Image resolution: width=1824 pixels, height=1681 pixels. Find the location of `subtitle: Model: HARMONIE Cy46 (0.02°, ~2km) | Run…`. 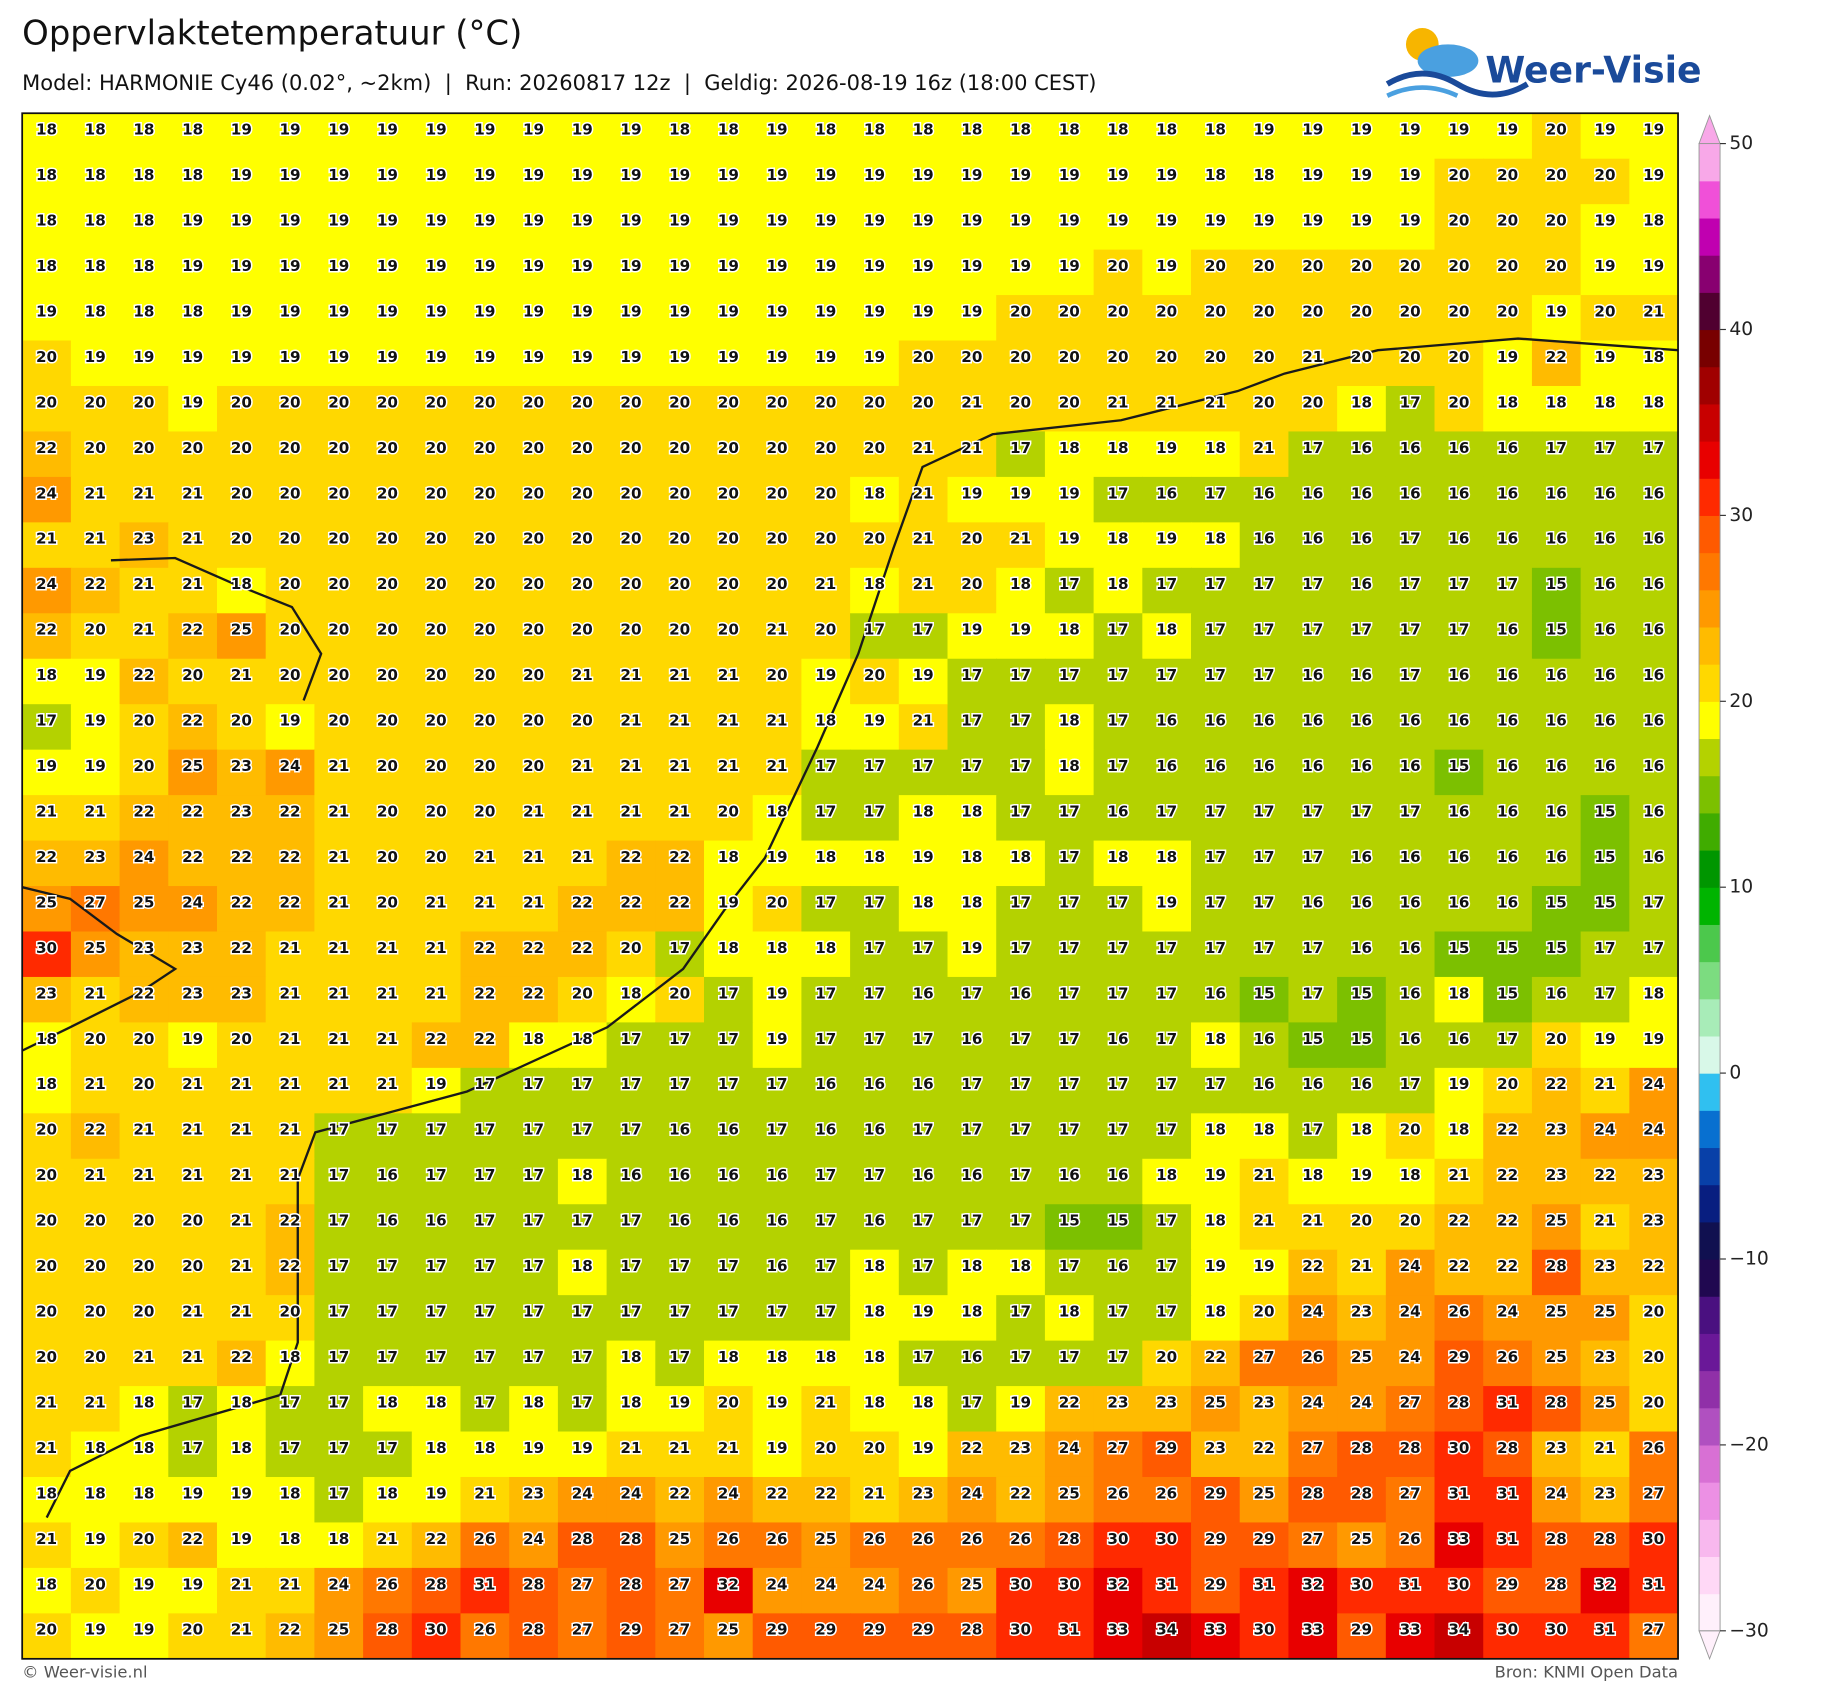

subtitle: Model: HARMONIE Cy46 (0.02°, ~2km) | Run… is located at coordinates (559, 83).